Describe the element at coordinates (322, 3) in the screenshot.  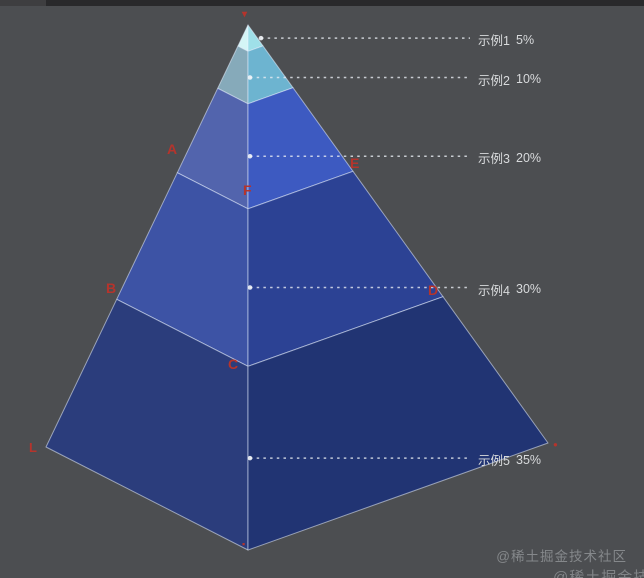
I see `window-top-edge` at that location.